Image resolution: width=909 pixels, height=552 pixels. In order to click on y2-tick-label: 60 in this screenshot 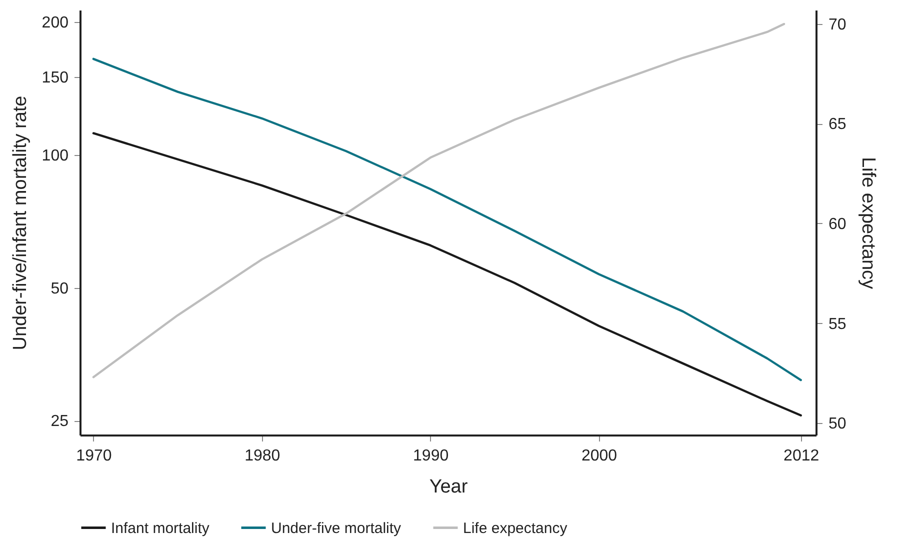, I will do `click(837, 224)`.